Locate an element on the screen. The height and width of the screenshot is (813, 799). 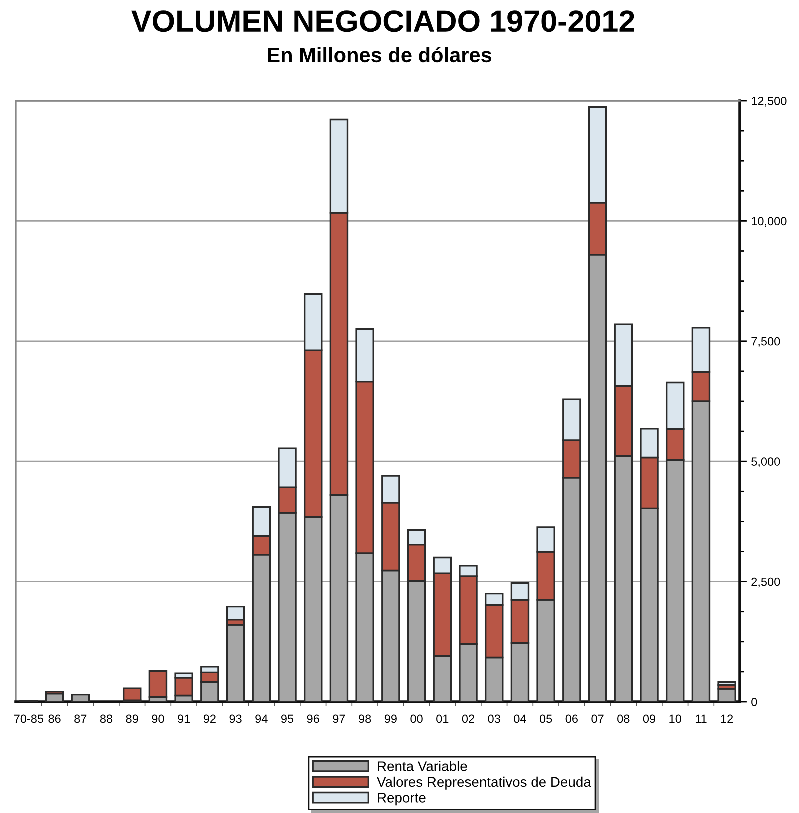
x-tick-label: 91 is located at coordinates (184, 719).